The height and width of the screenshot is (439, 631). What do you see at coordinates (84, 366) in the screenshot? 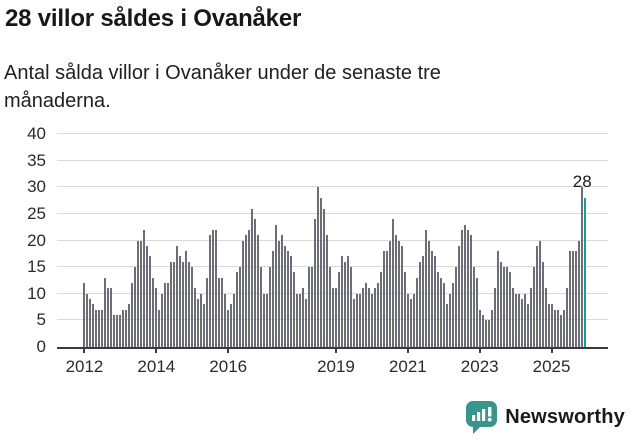
I see `x-tick-label: 2012` at bounding box center [84, 366].